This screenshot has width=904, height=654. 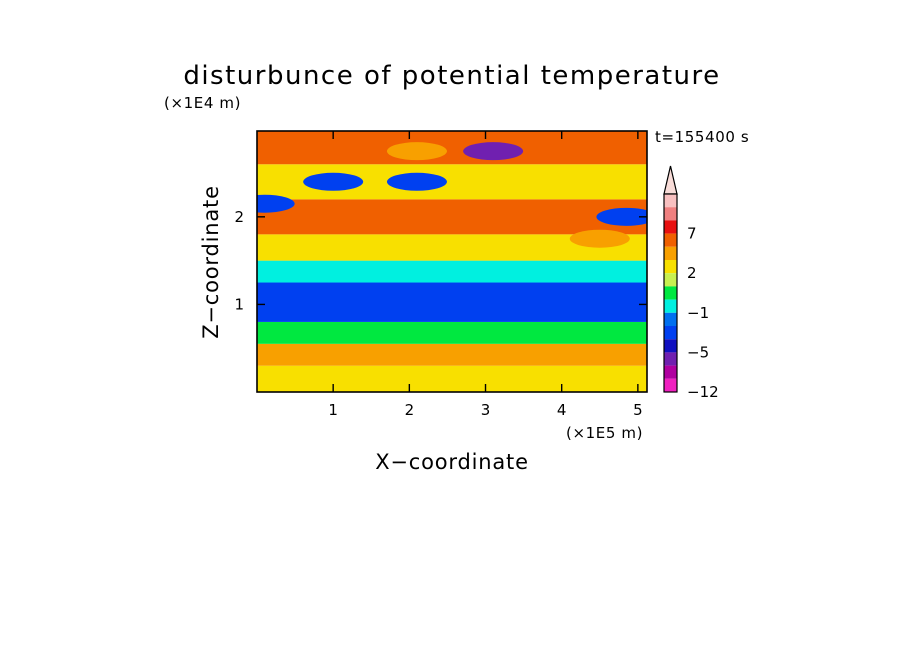 I want to click on colorbar: 7 2 −1 −5 −12, so click(x=691, y=283).